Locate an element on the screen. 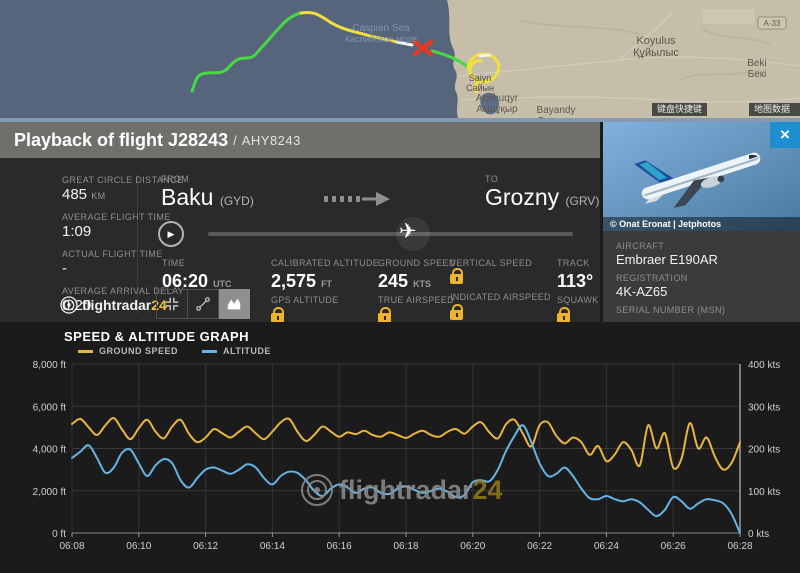 This screenshot has width=800, height=573. watermark-main: flightradar is located at coordinates (406, 489).